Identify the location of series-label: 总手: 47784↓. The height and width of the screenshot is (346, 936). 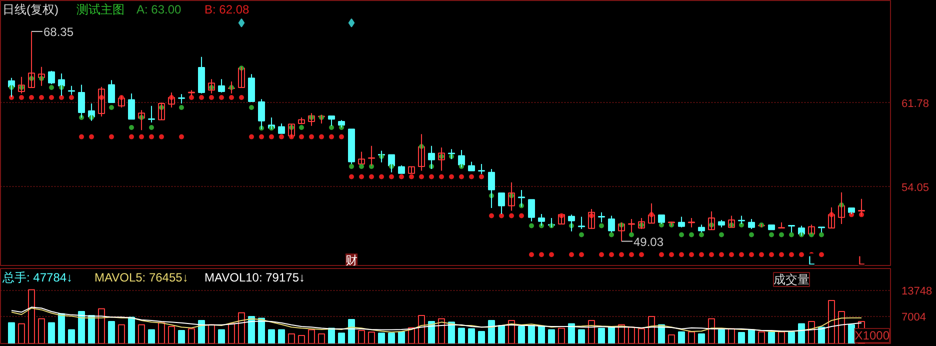
(37, 277).